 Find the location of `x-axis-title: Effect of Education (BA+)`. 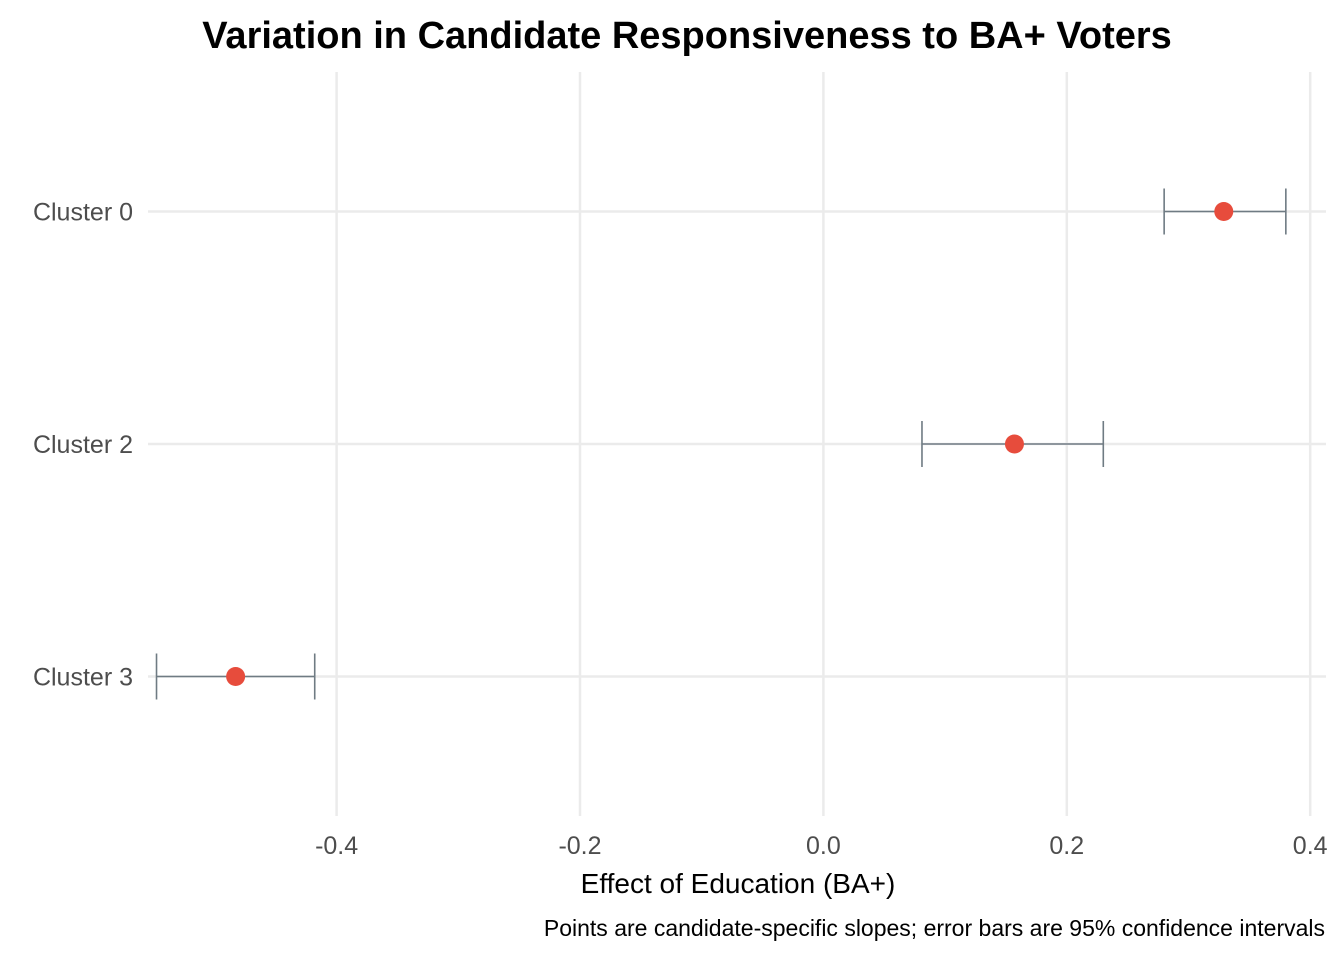

x-axis-title: Effect of Education (BA+) is located at coordinates (738, 883).